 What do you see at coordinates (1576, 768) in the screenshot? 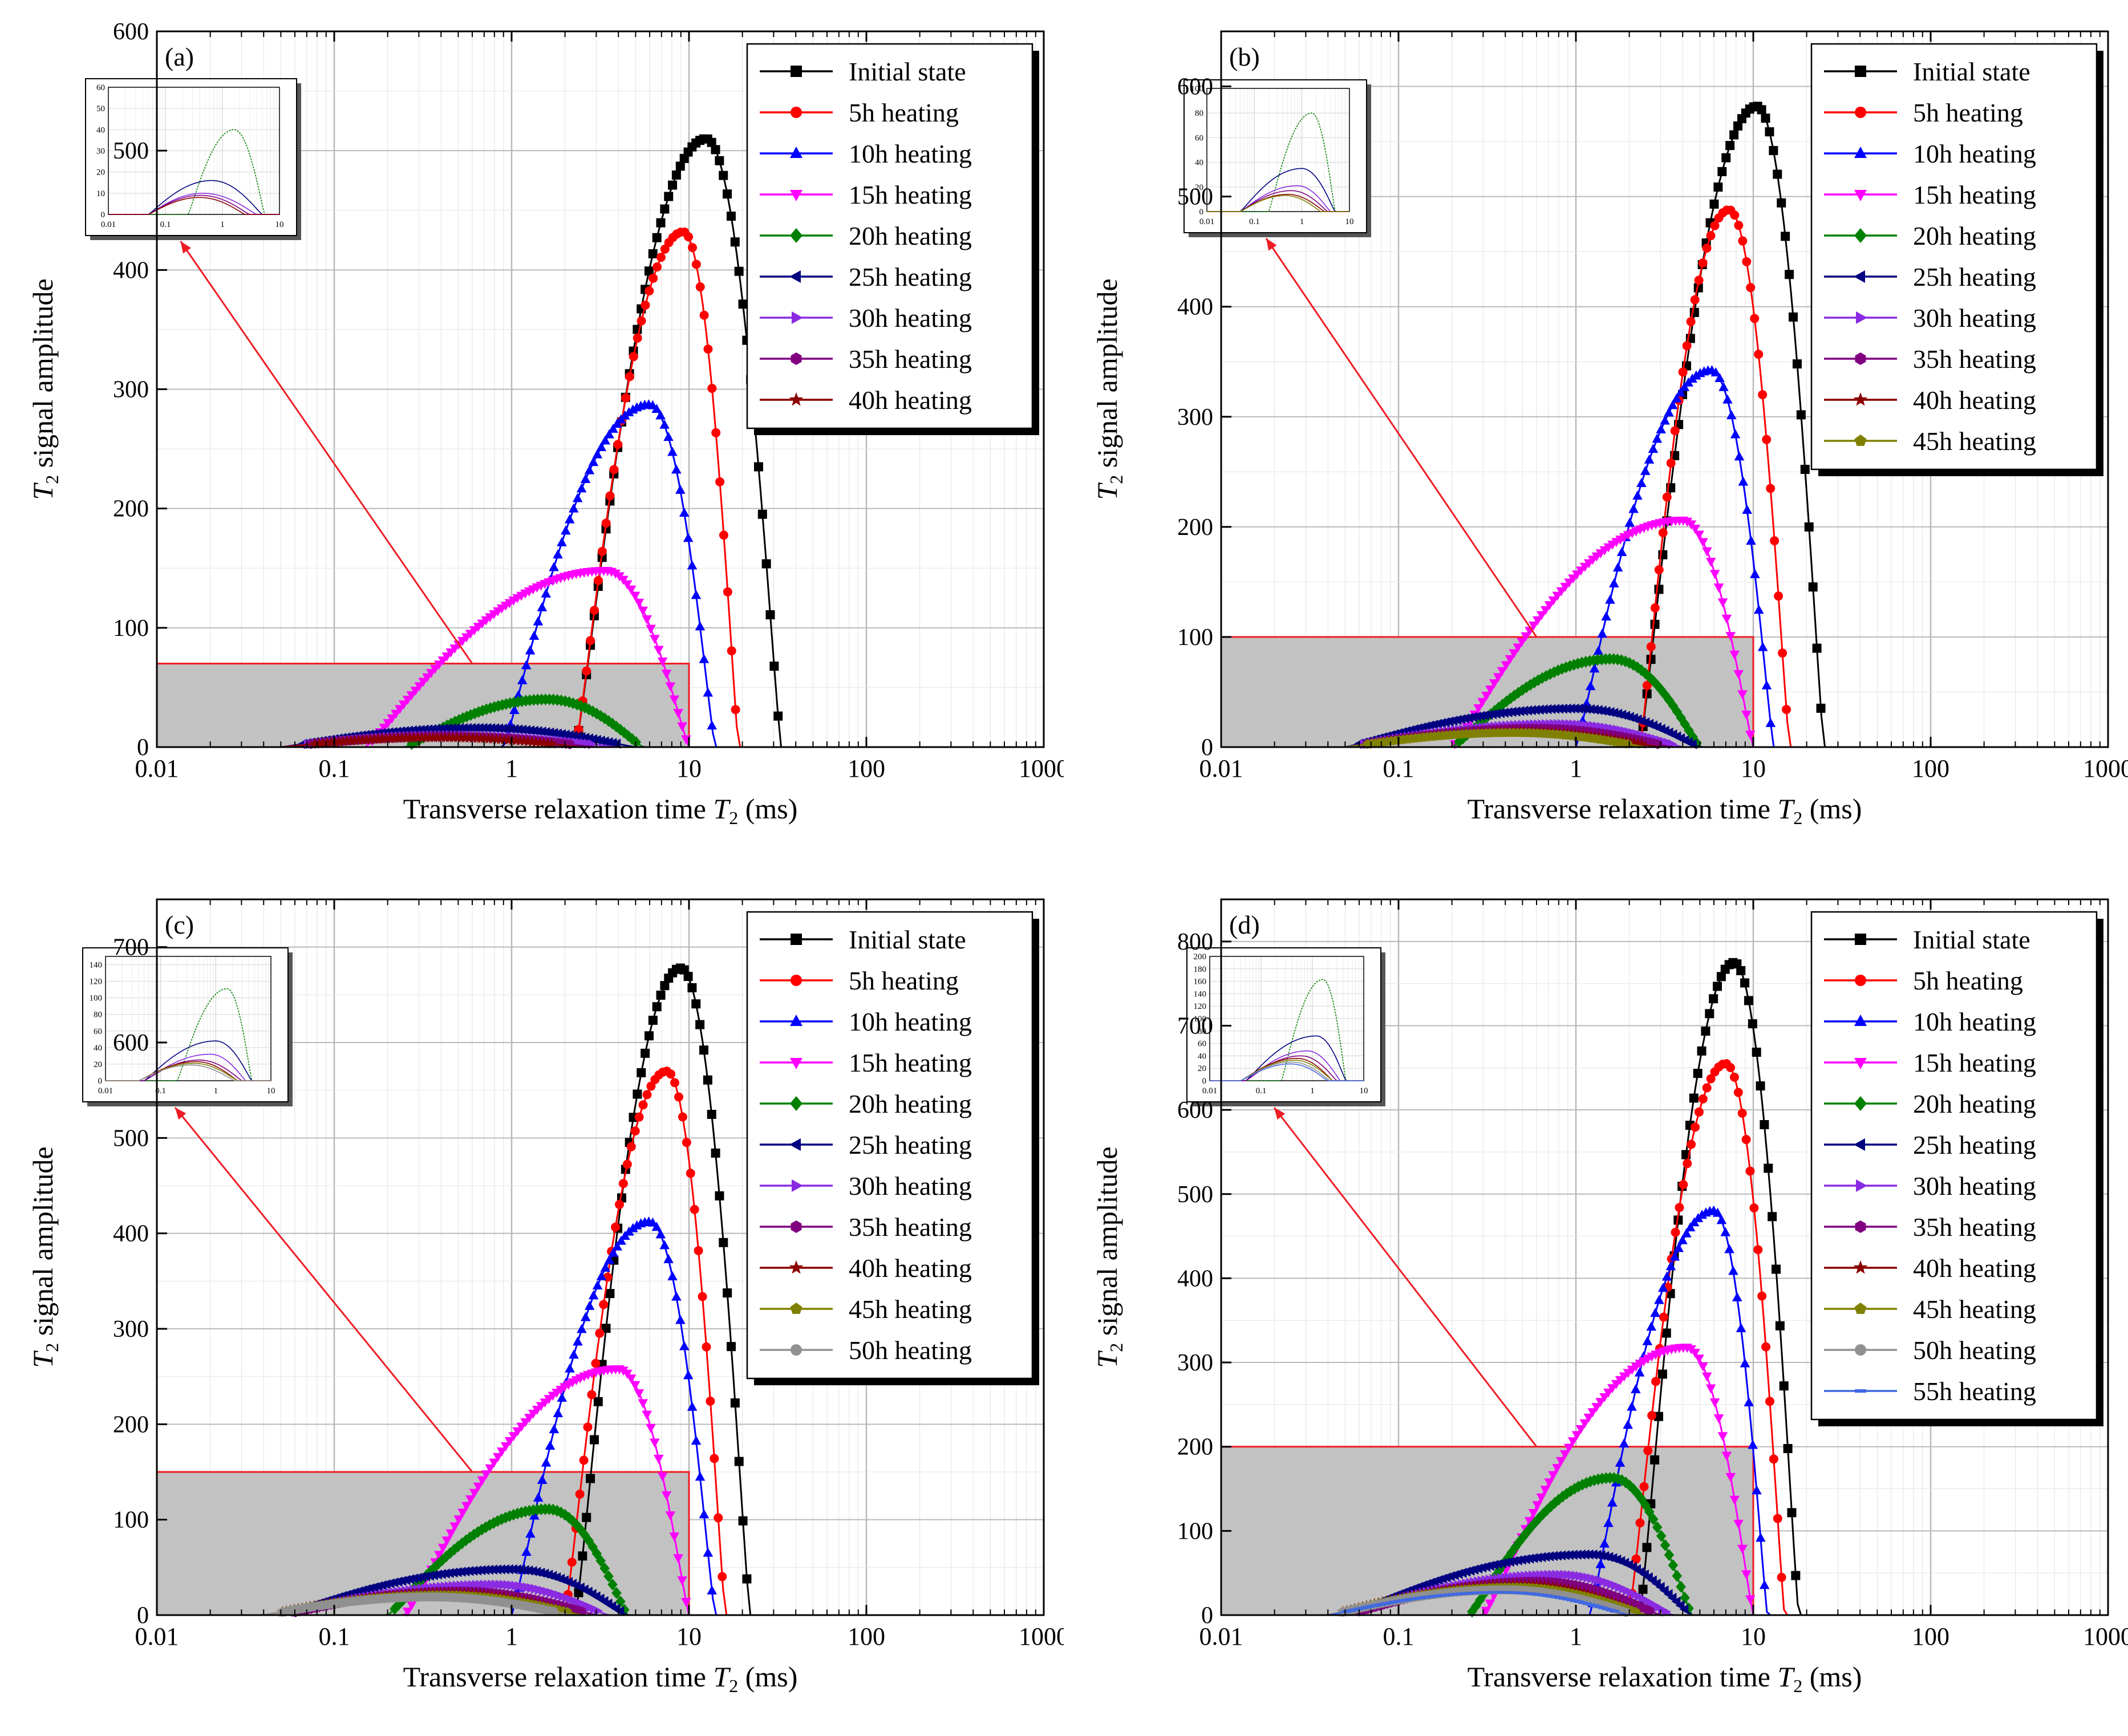
I see `x-tick-label: 1` at bounding box center [1576, 768].